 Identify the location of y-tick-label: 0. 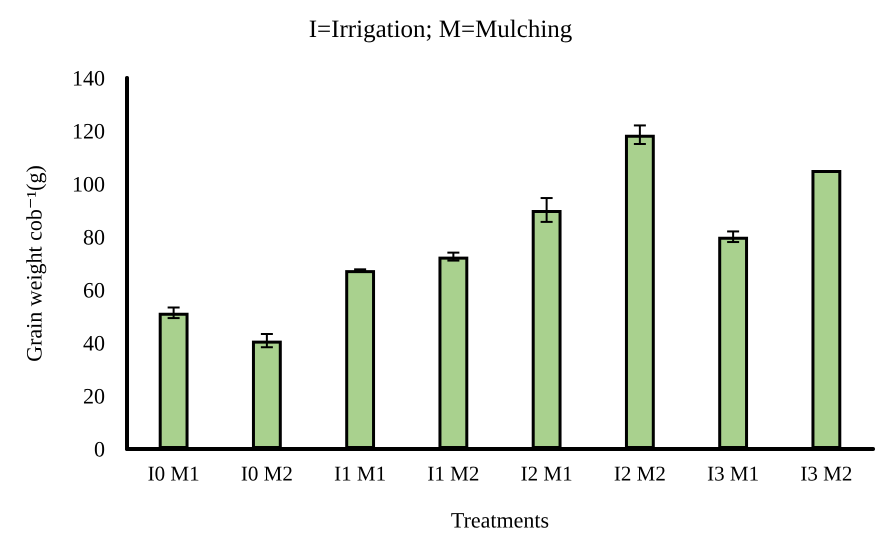
(99, 449).